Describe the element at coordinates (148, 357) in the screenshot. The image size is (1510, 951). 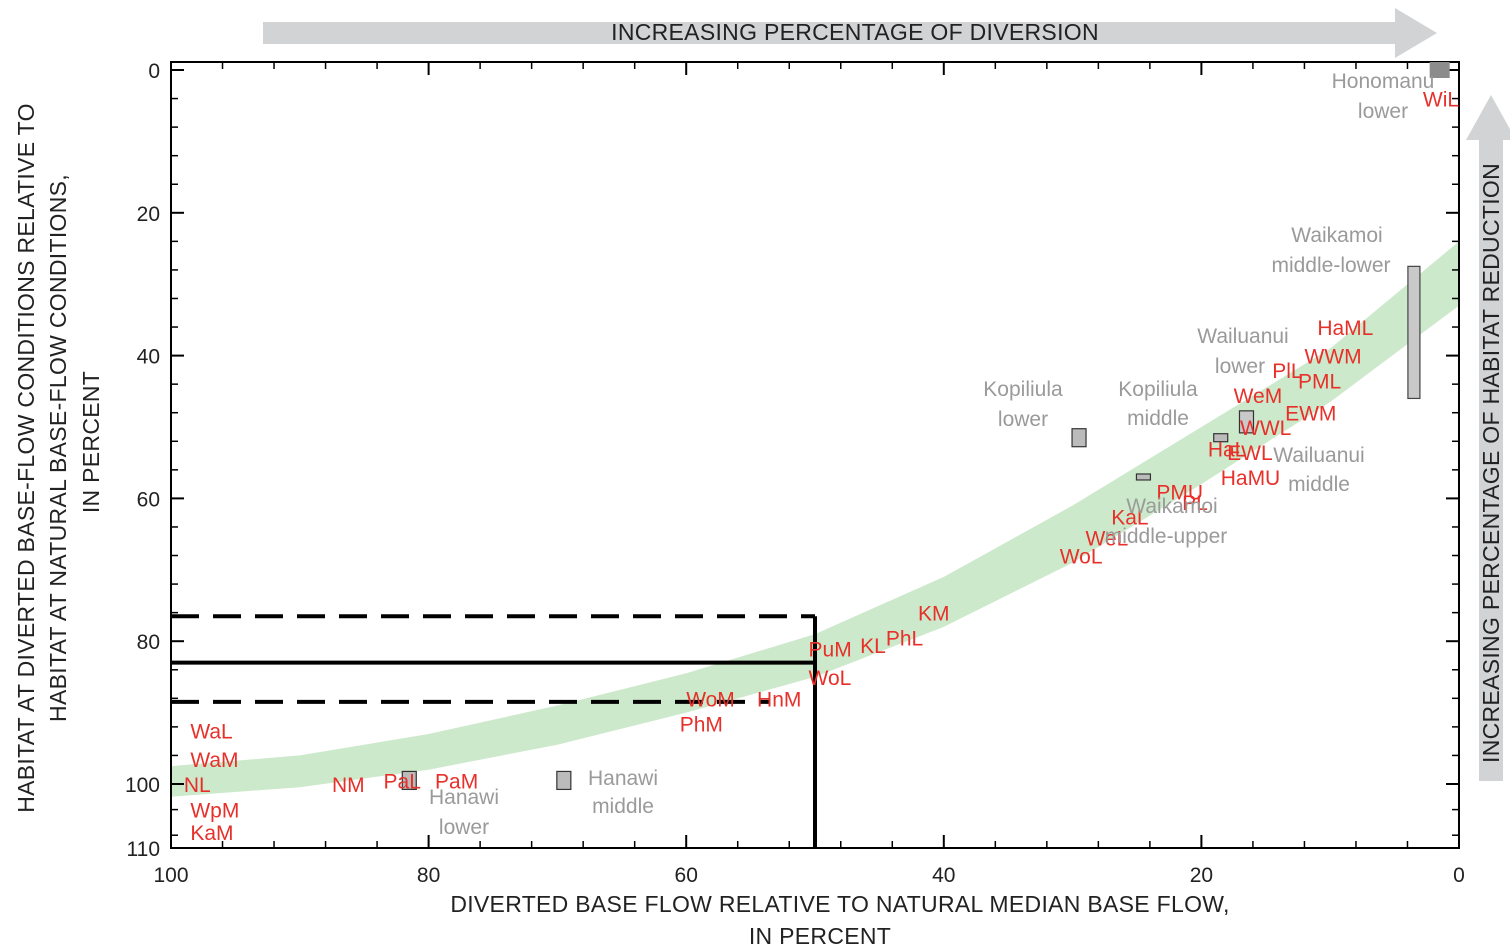
I see `y-tick-label-40: 40` at that location.